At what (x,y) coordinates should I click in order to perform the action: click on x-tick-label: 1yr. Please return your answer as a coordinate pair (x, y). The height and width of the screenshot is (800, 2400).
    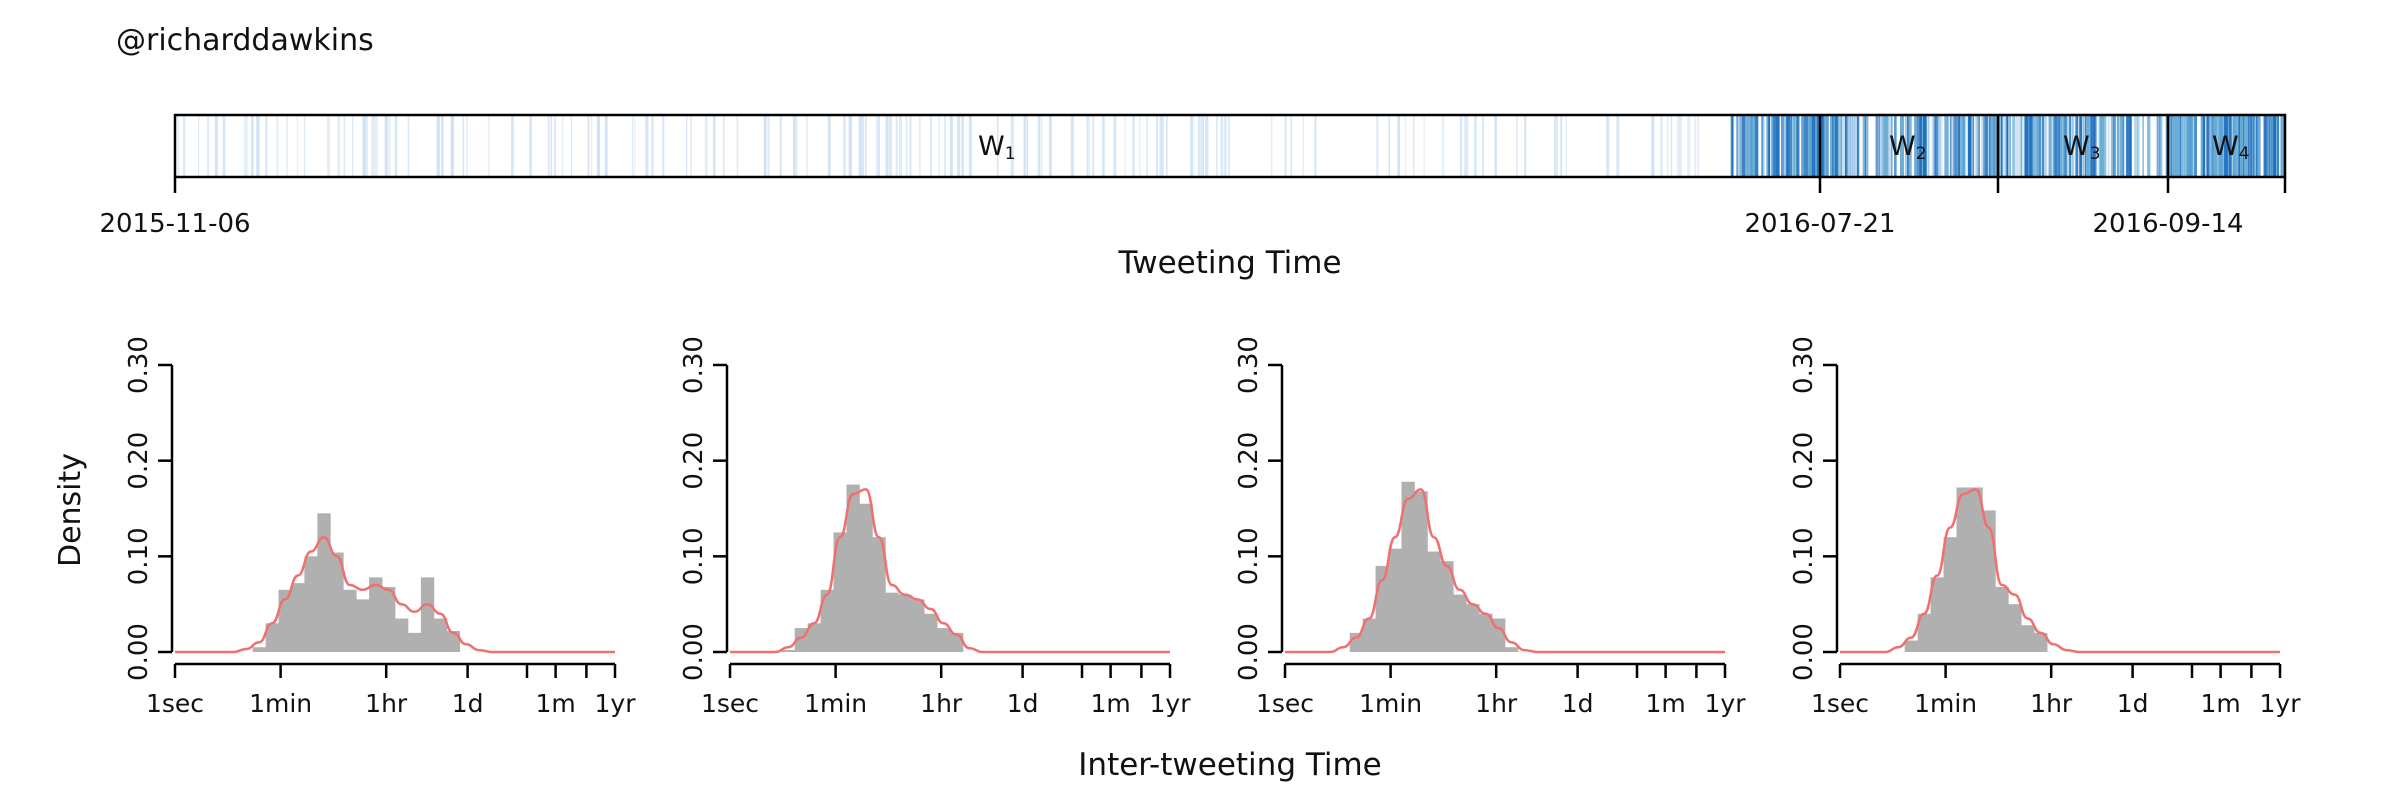
    Looking at the image, I should click on (1726, 703).